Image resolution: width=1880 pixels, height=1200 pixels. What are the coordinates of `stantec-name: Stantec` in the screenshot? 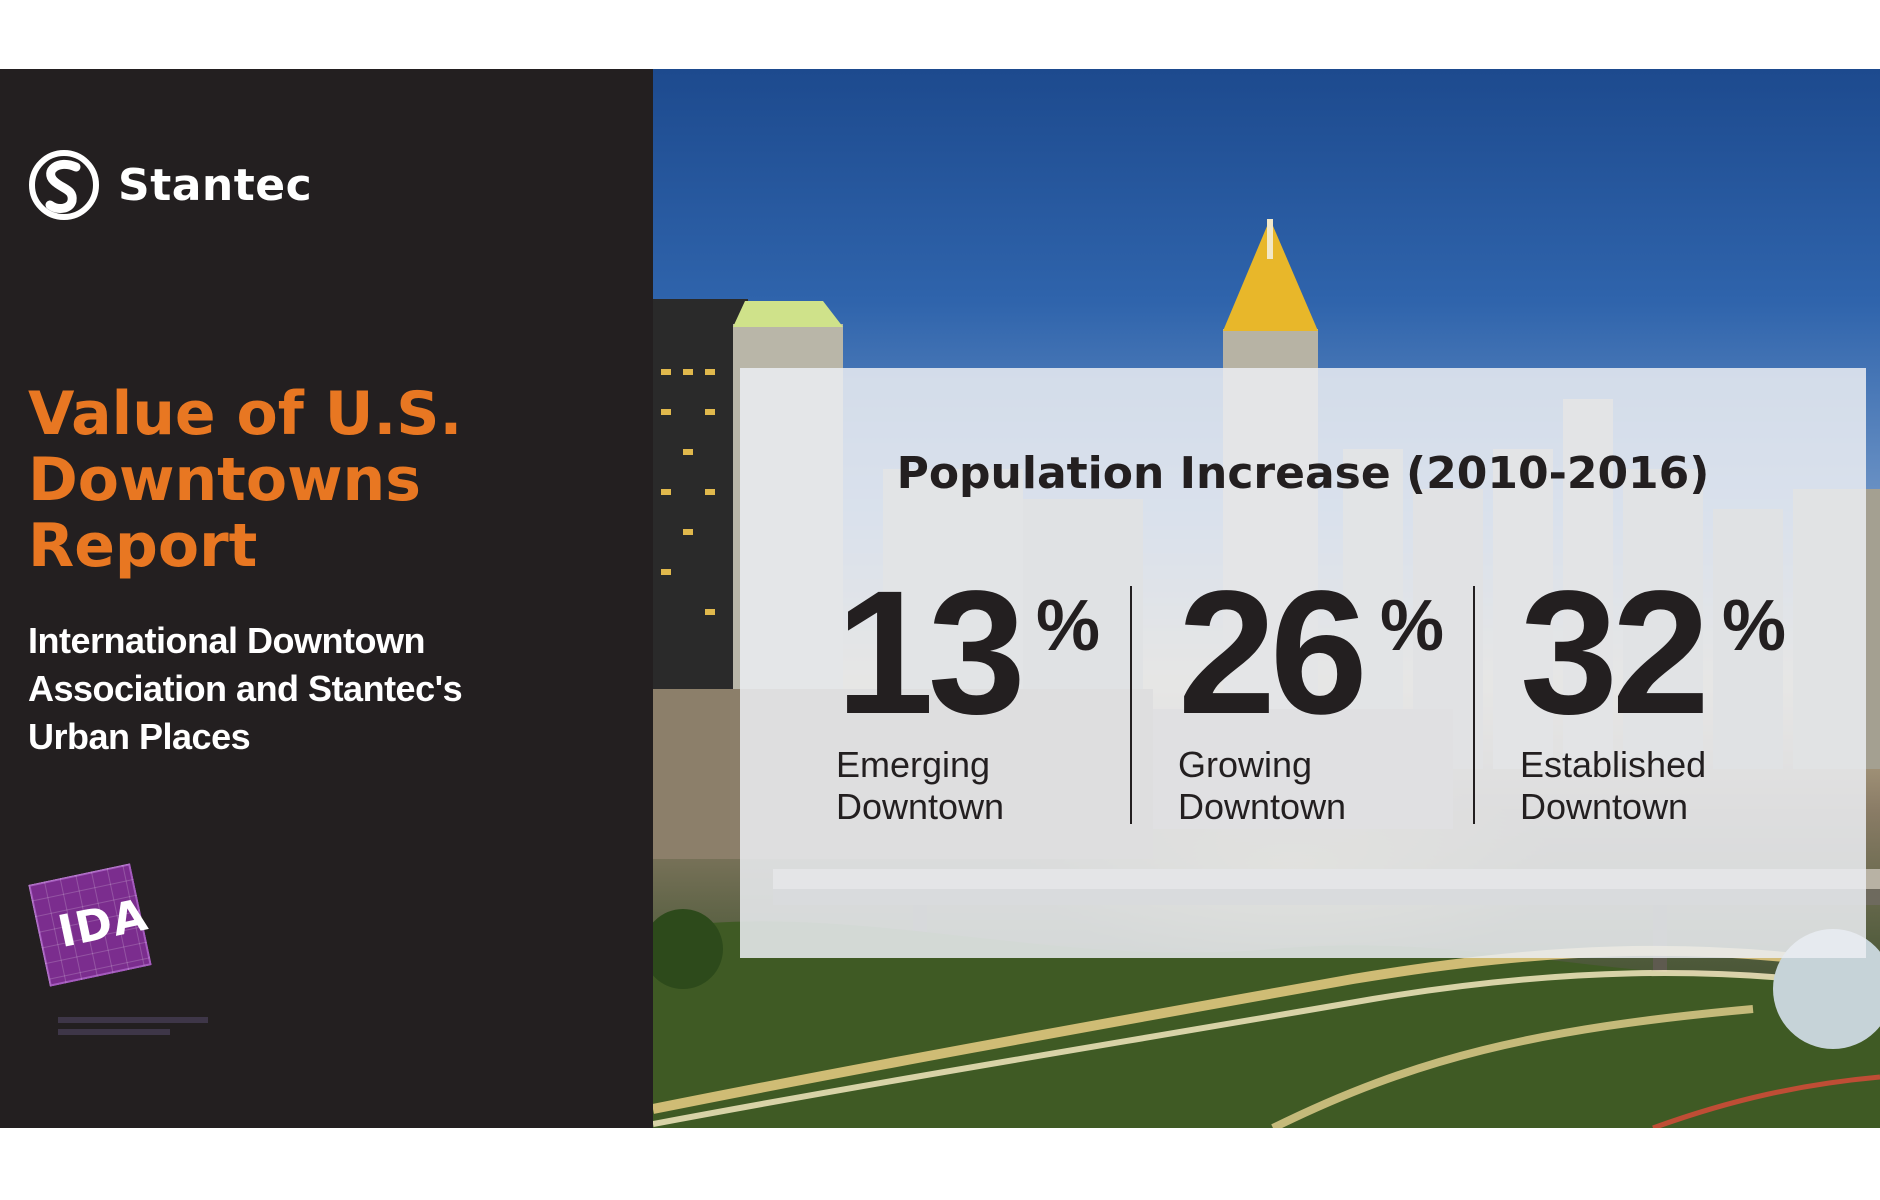 It's located at (215, 185).